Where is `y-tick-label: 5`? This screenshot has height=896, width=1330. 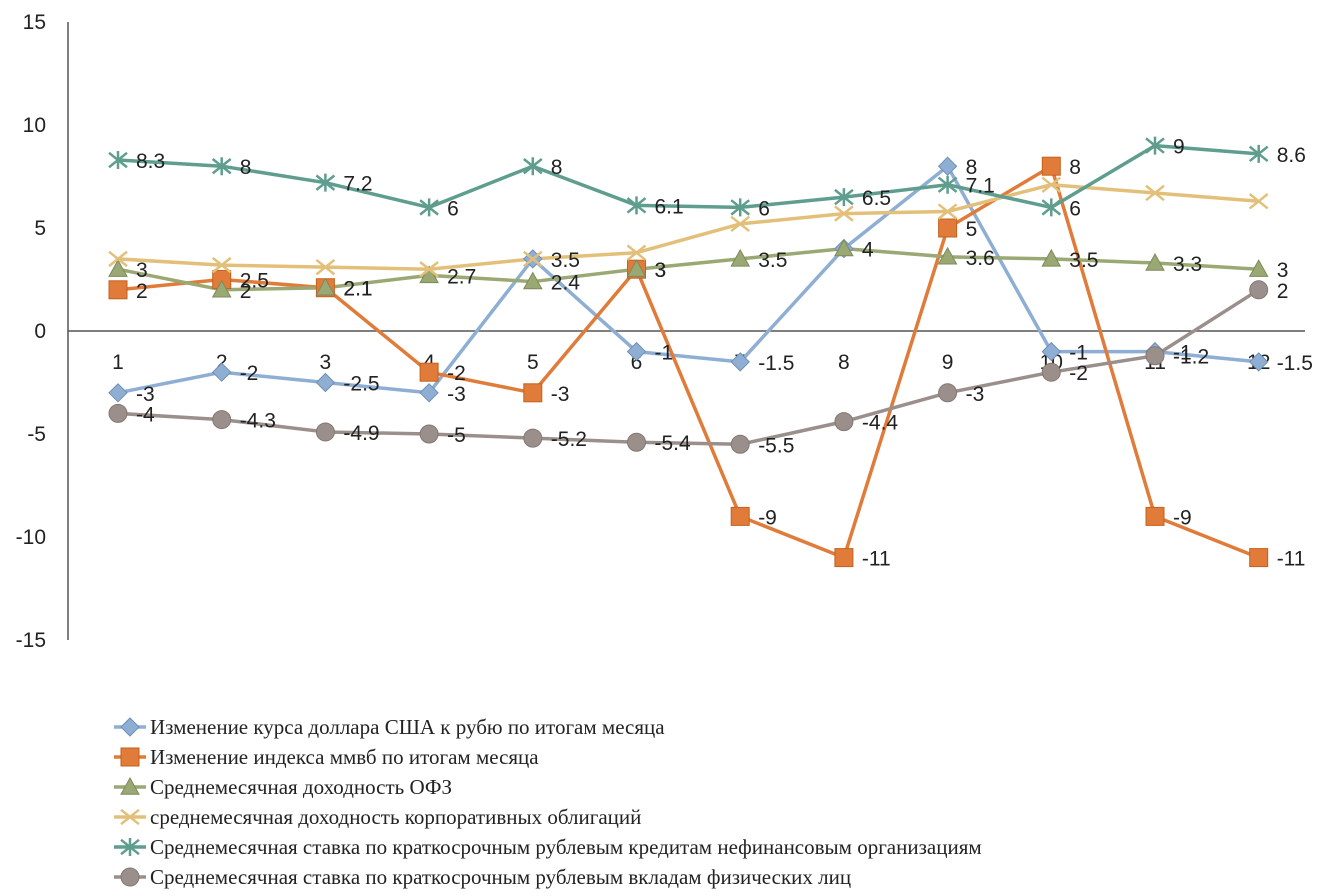 y-tick-label: 5 is located at coordinates (40, 228).